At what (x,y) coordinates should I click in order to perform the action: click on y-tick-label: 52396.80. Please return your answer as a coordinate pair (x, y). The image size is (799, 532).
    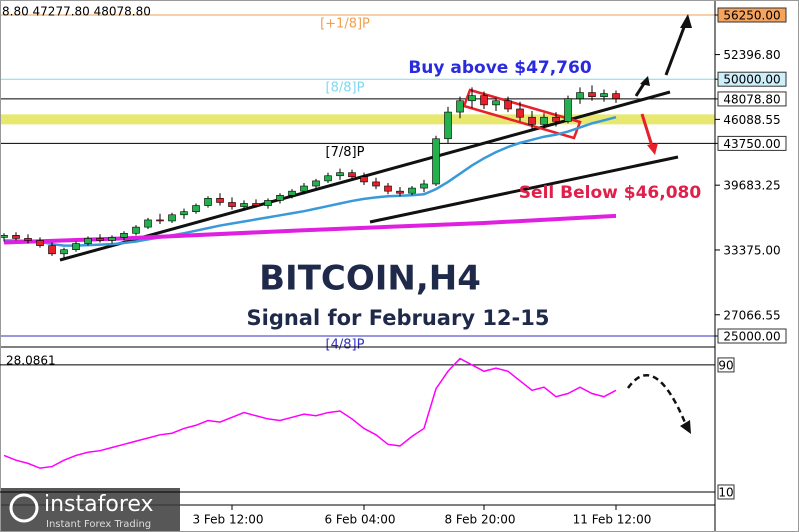
    Looking at the image, I should click on (751, 55).